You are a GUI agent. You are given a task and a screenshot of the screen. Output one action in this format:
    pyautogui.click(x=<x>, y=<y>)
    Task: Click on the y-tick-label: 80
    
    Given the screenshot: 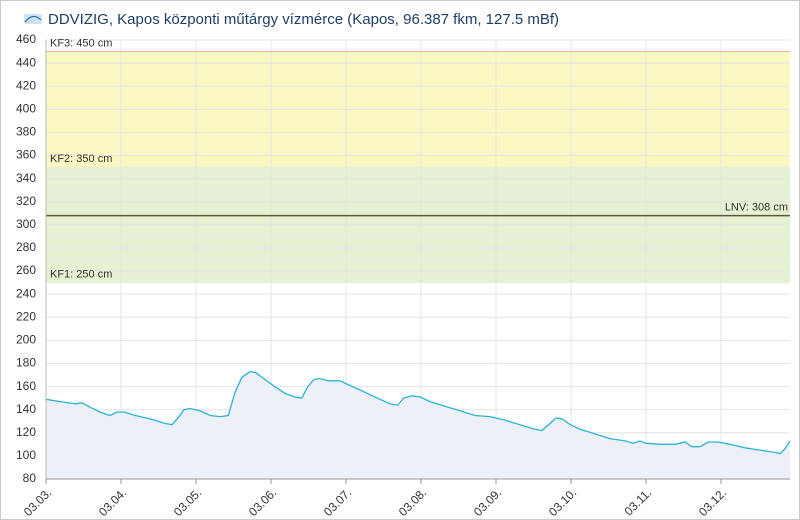 What is the action you would take?
    pyautogui.click(x=30, y=478)
    